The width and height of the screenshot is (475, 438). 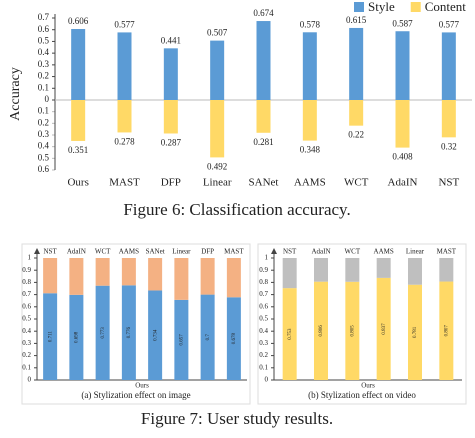 I want to click on data-label: 0.837, so click(x=384, y=329).